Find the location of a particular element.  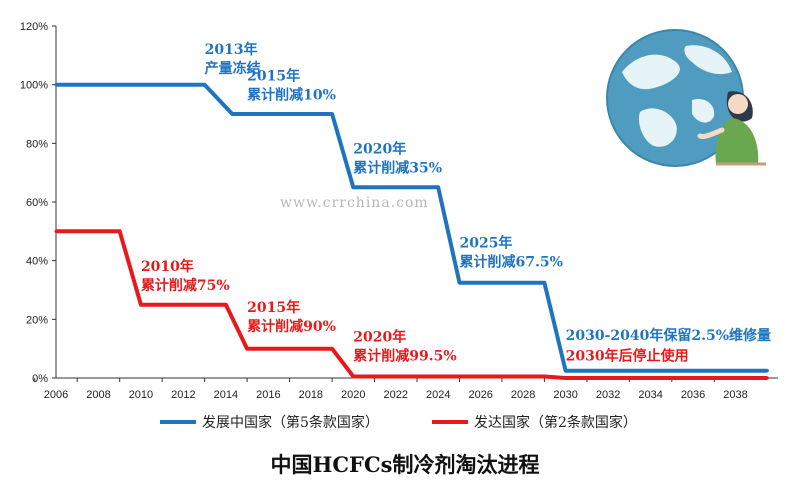

legend-label: 发达国家（第2条款国家） is located at coordinates (555, 422).